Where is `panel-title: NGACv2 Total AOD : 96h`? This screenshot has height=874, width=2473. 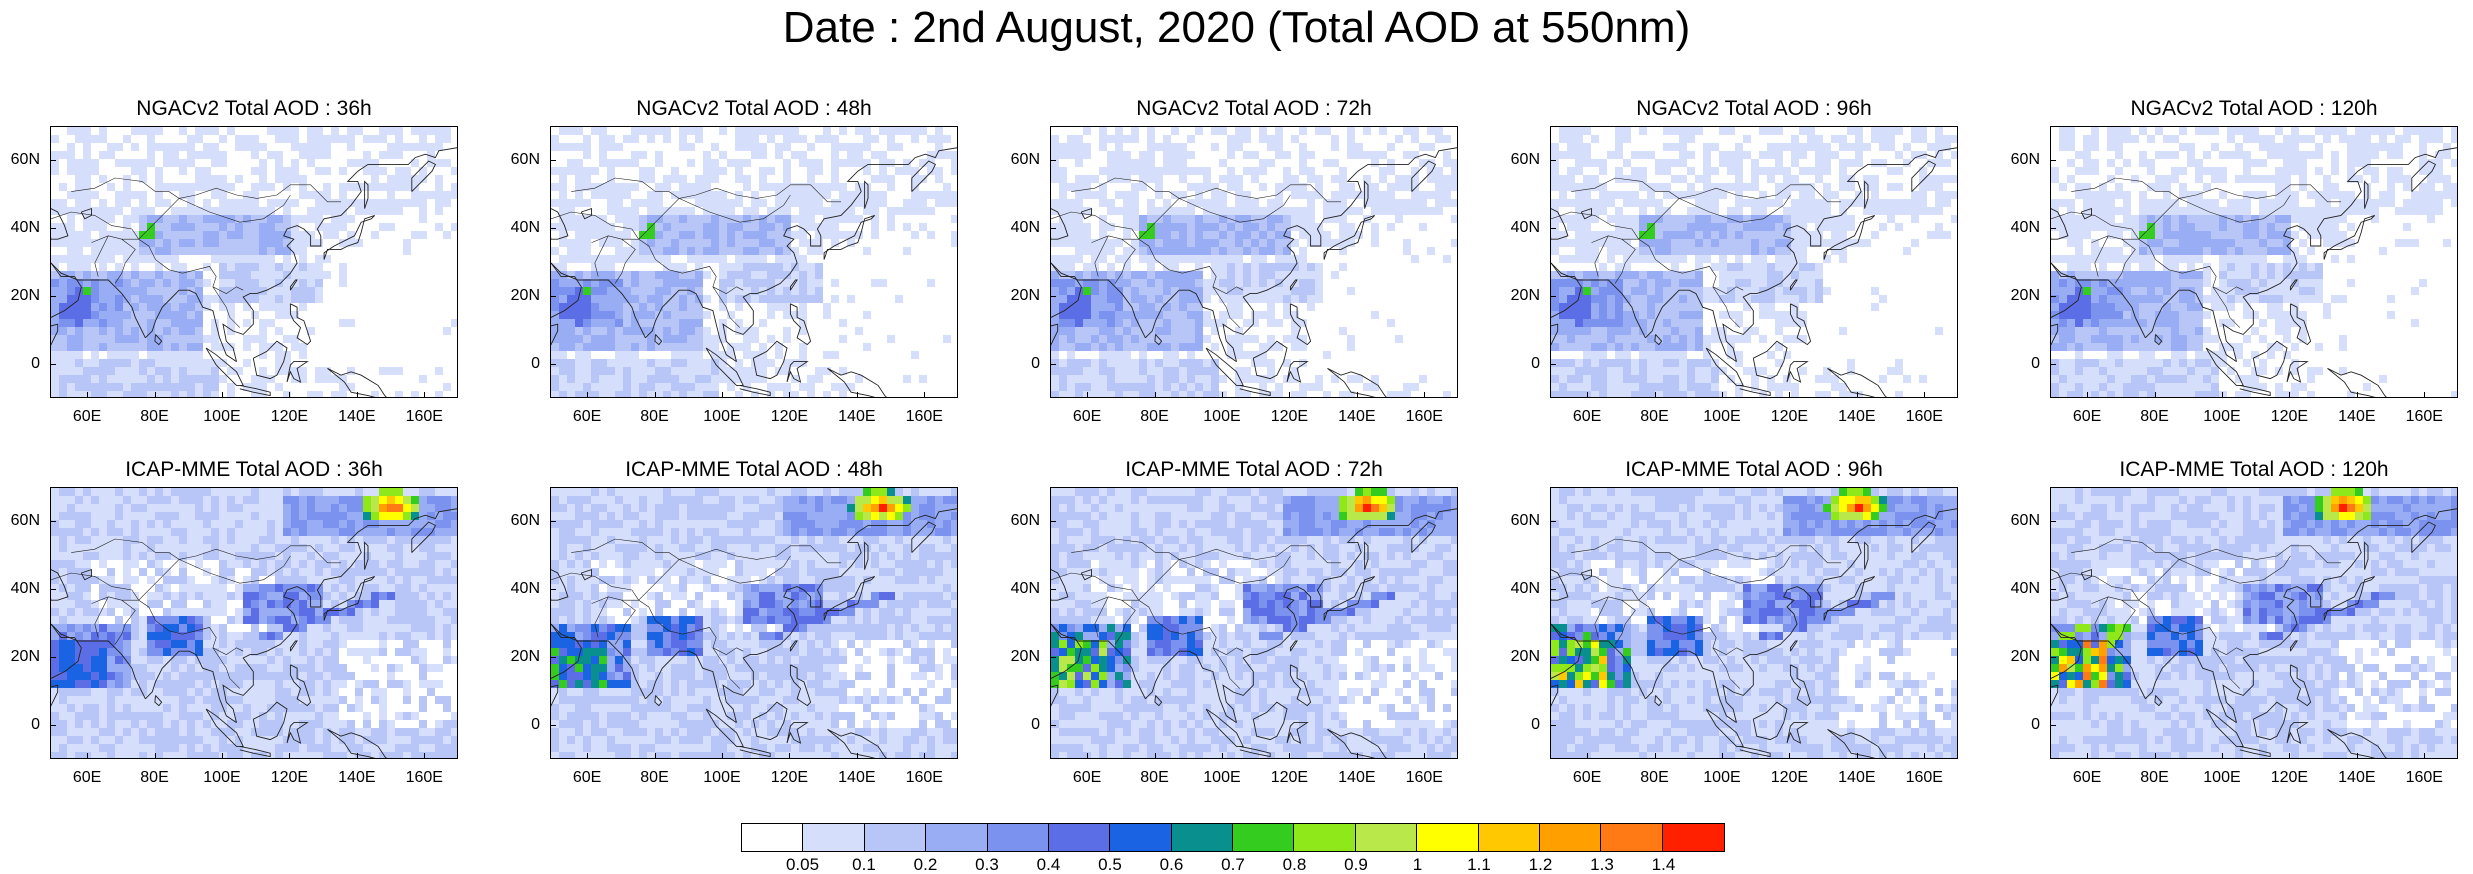
panel-title: NGACv2 Total AOD : 96h is located at coordinates (1754, 108).